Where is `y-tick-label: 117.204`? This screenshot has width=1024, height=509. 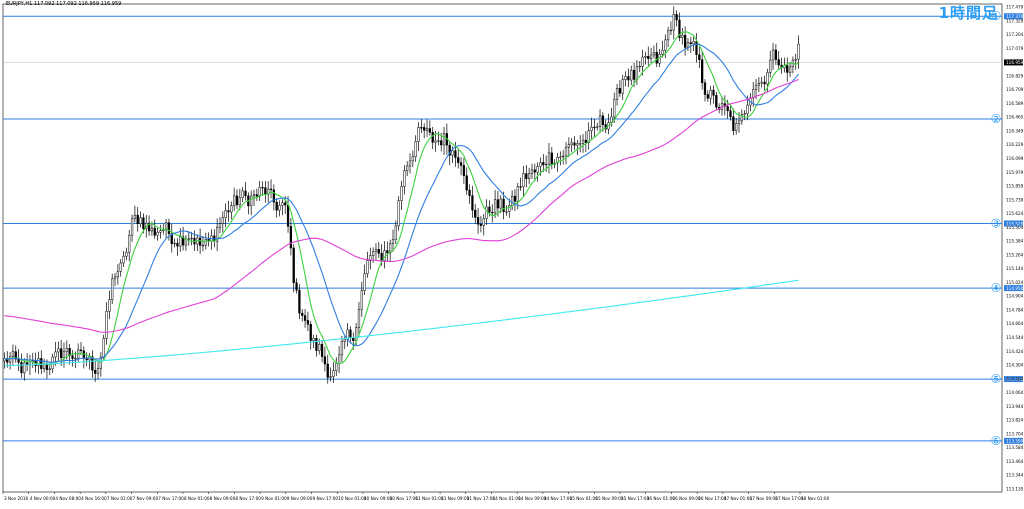
y-tick-label: 117.204 is located at coordinates (1015, 34).